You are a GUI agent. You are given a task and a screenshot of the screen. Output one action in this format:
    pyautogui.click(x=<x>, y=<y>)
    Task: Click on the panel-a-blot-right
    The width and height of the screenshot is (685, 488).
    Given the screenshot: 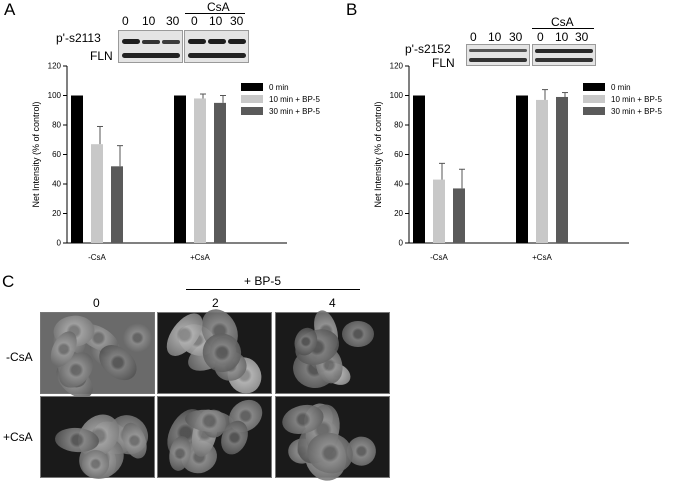 What is the action you would take?
    pyautogui.click(x=216, y=46)
    